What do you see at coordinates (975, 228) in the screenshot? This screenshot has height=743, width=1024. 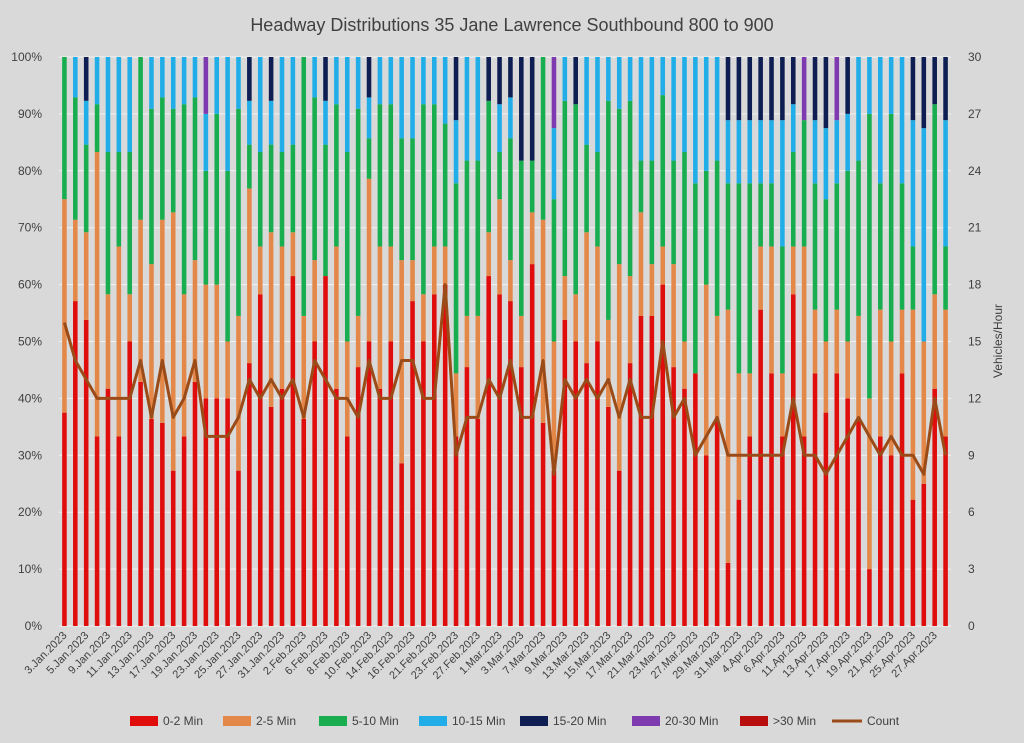 I see `y2-tick-label: 21` at bounding box center [975, 228].